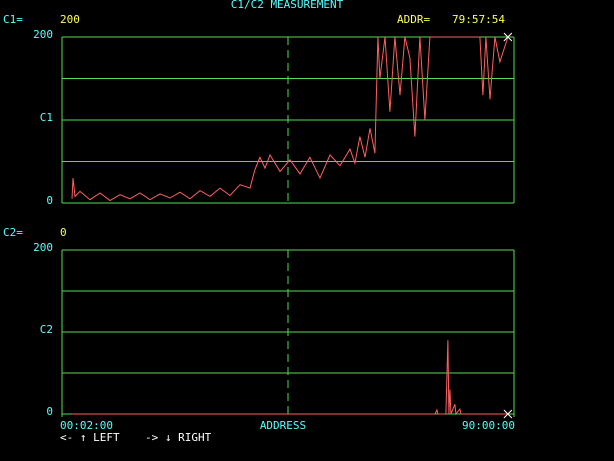 The height and width of the screenshot is (461, 614). I want to click on c1-label: C1=, so click(13, 19).